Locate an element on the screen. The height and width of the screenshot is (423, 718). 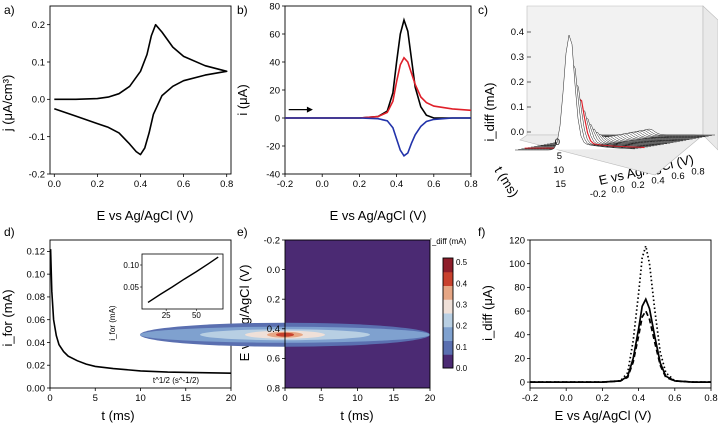
c-t-tick-label: 0 is located at coordinates (557, 142).